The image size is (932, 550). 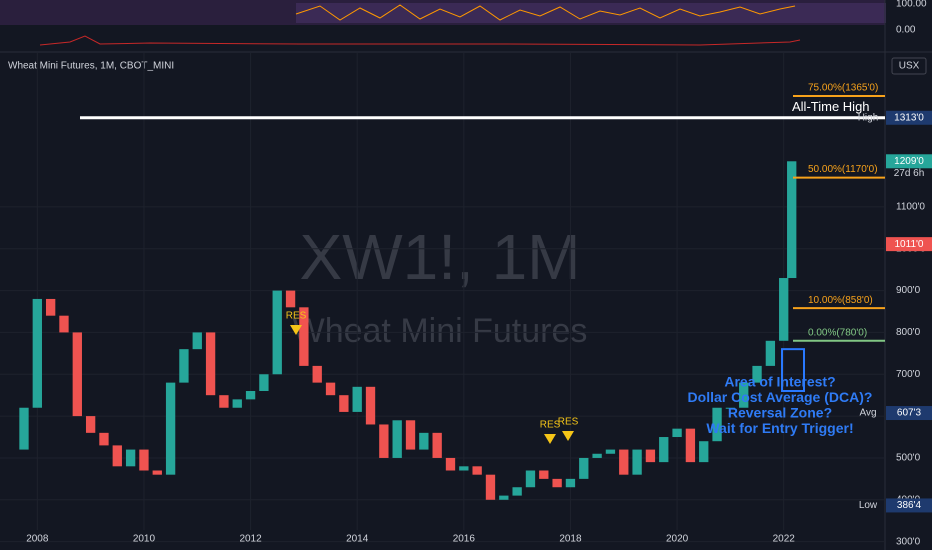 What do you see at coordinates (868, 117) in the screenshot?
I see `price-badge-tag: High` at bounding box center [868, 117].